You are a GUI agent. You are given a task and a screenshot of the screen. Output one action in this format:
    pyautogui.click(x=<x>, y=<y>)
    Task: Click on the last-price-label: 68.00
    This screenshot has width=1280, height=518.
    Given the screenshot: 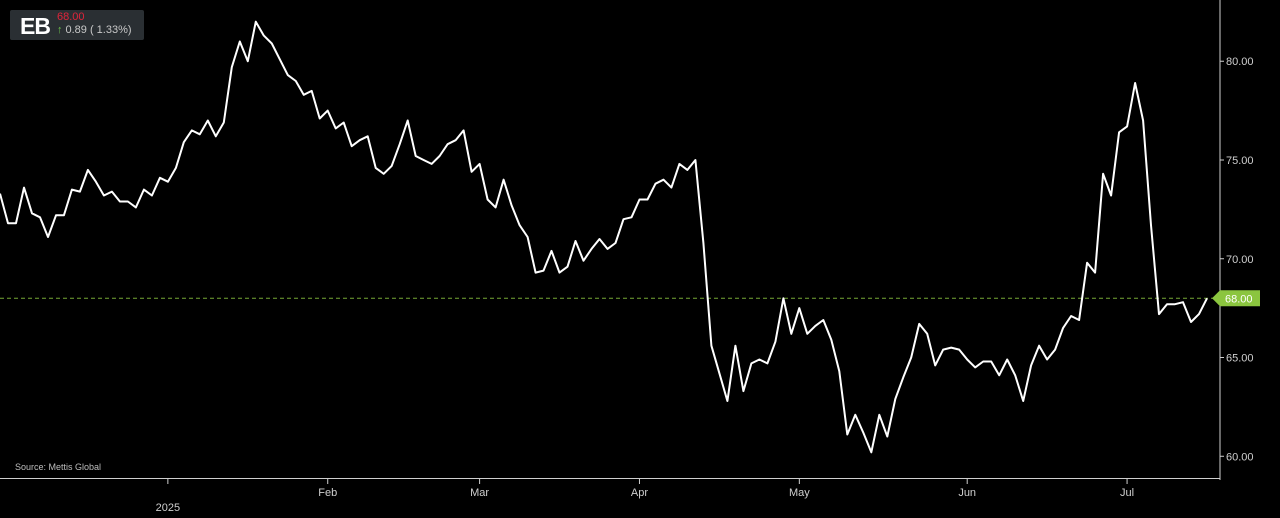 What is the action you would take?
    pyautogui.click(x=1239, y=299)
    